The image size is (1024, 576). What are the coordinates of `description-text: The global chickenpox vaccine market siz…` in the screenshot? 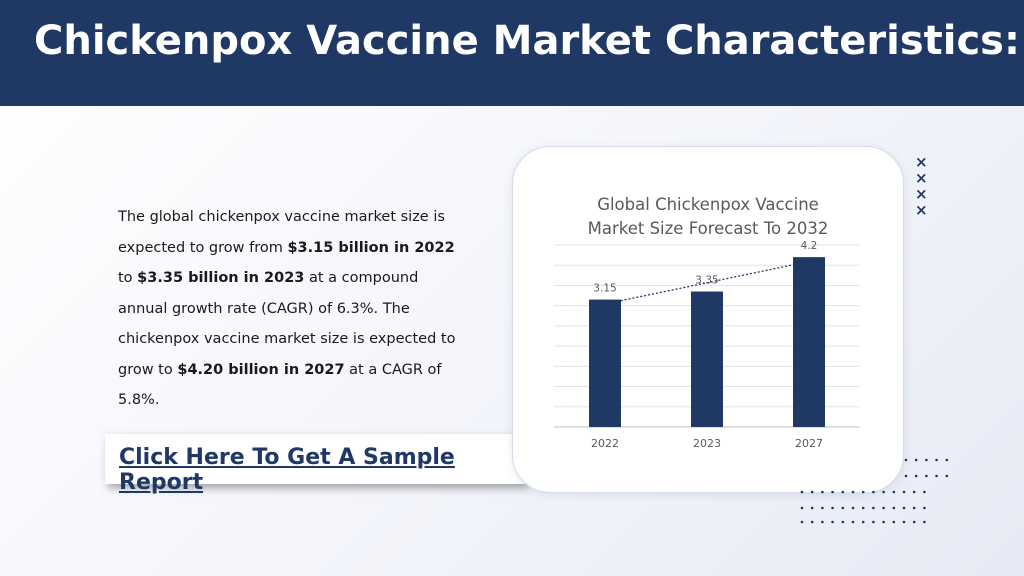 It's located at (281, 232).